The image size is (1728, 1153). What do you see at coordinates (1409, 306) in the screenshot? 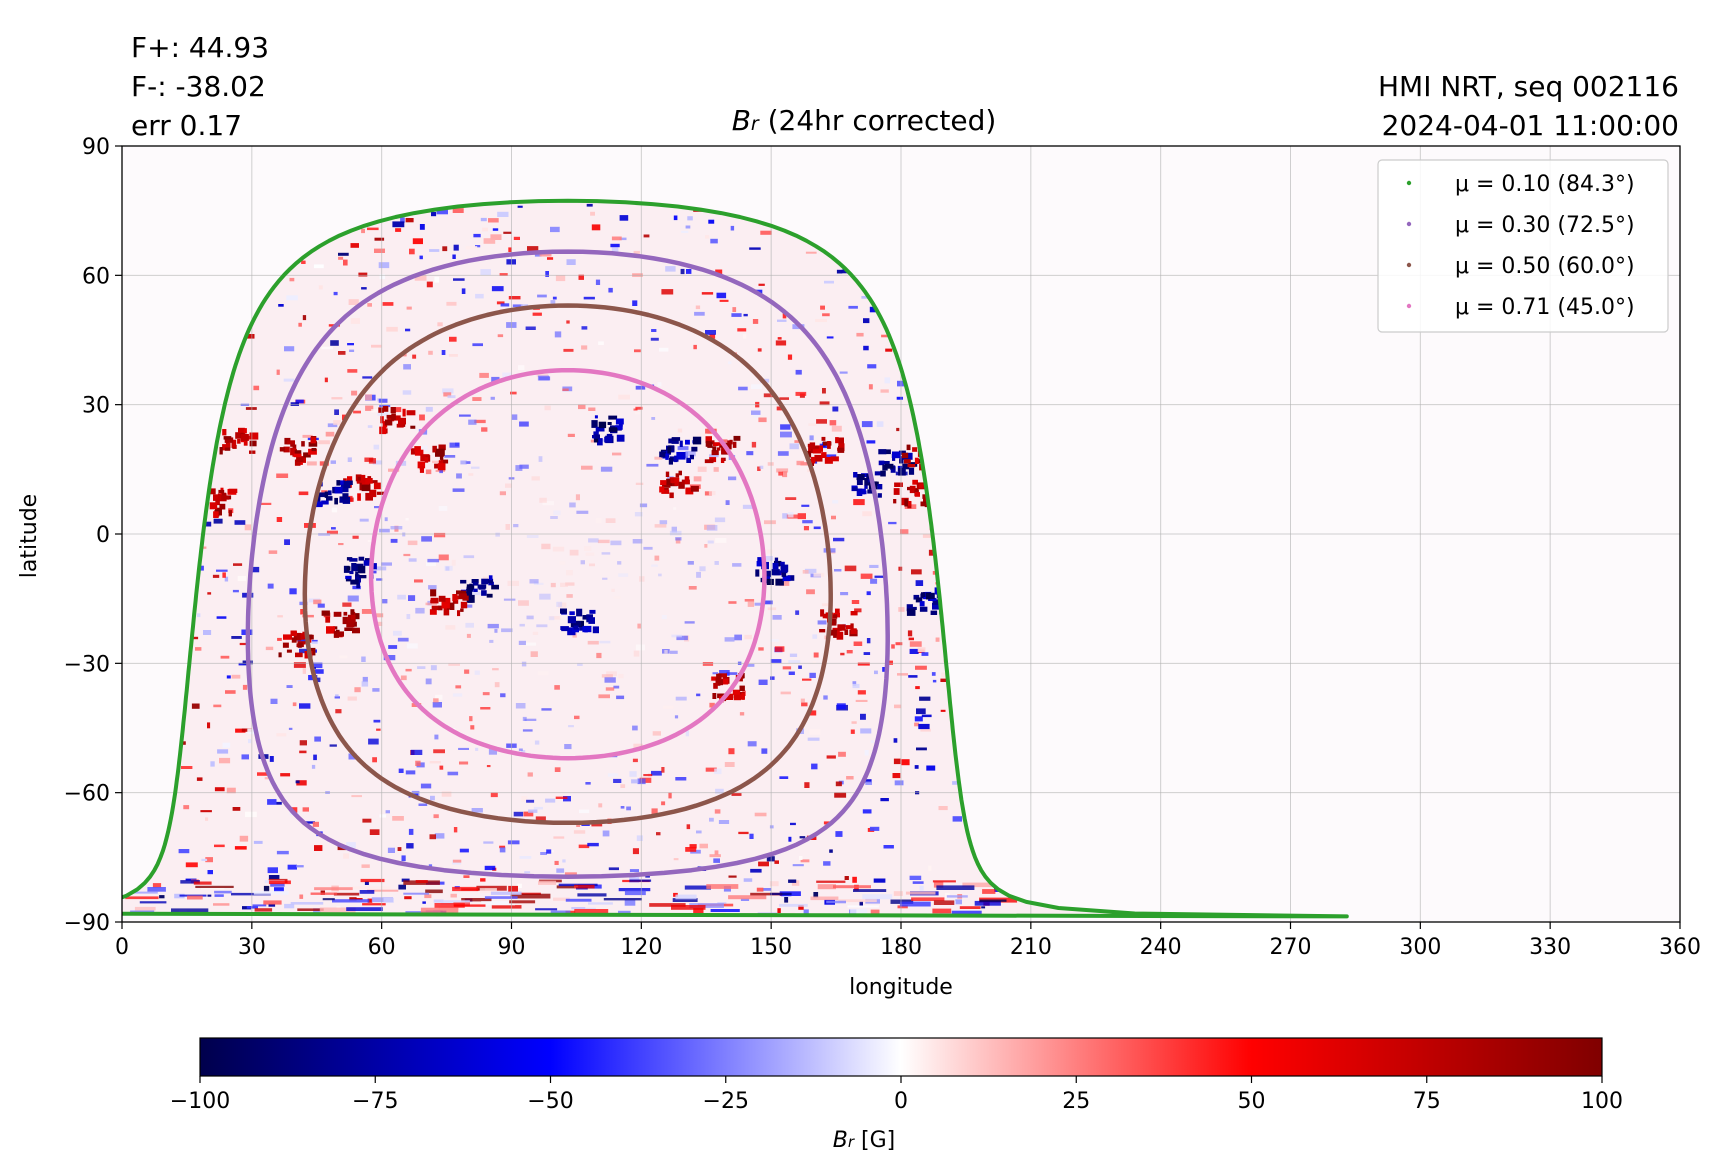
I see `legend-marker` at bounding box center [1409, 306].